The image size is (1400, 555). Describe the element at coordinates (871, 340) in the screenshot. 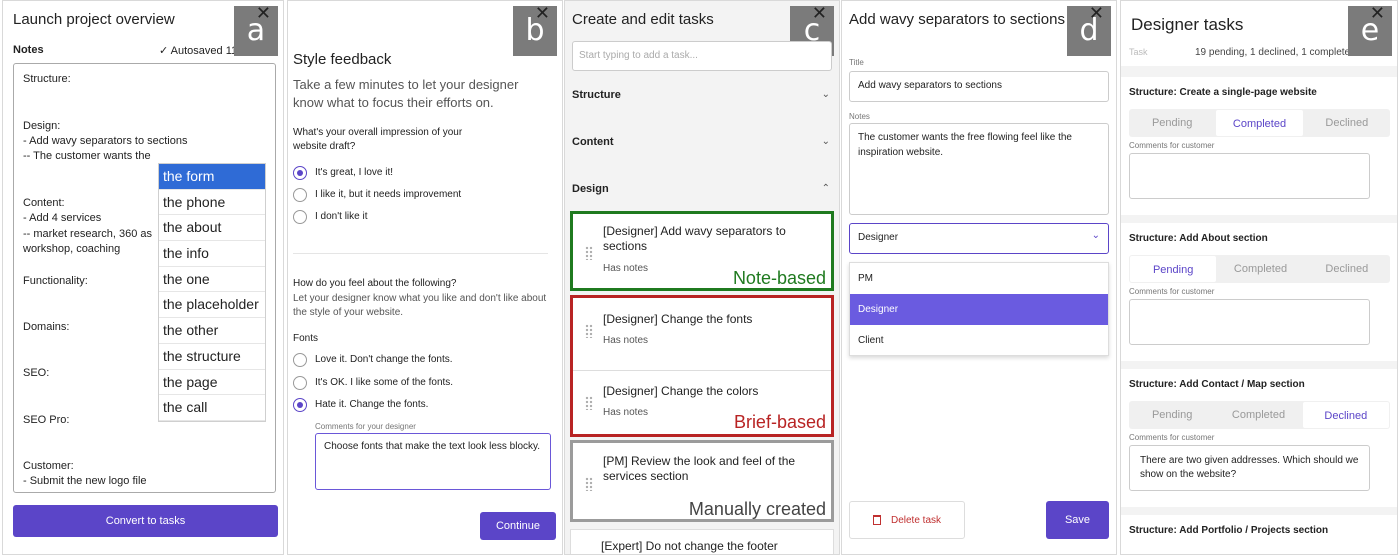

I see `assignee-option-client: Client` at that location.